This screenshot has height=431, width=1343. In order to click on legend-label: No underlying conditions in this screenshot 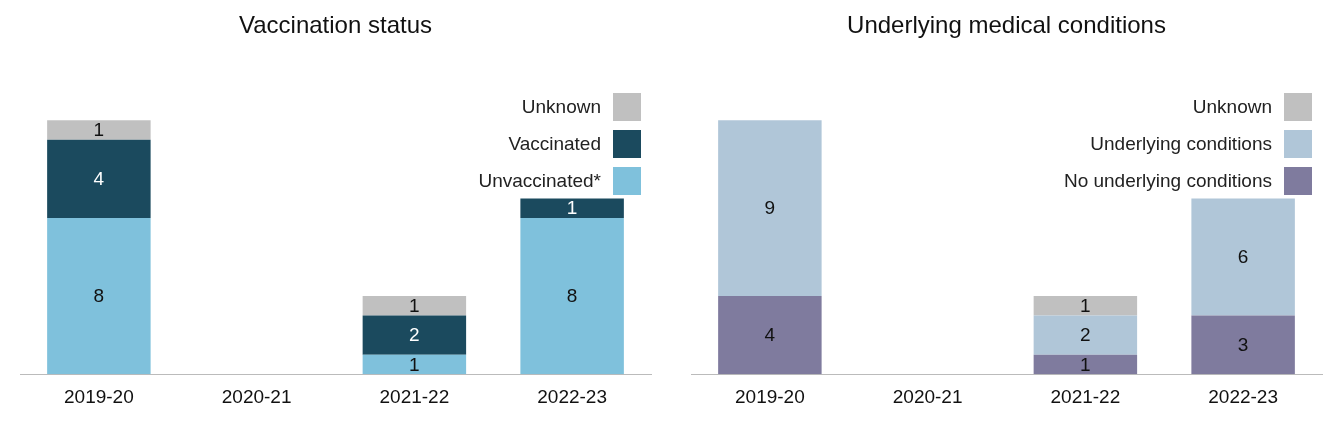, I will do `click(1167, 180)`.